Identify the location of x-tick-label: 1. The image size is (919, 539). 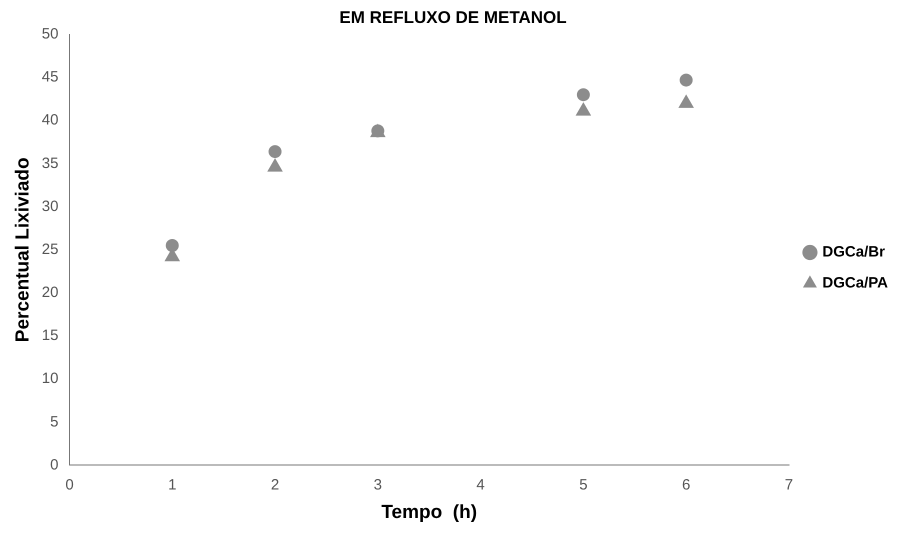
(172, 485).